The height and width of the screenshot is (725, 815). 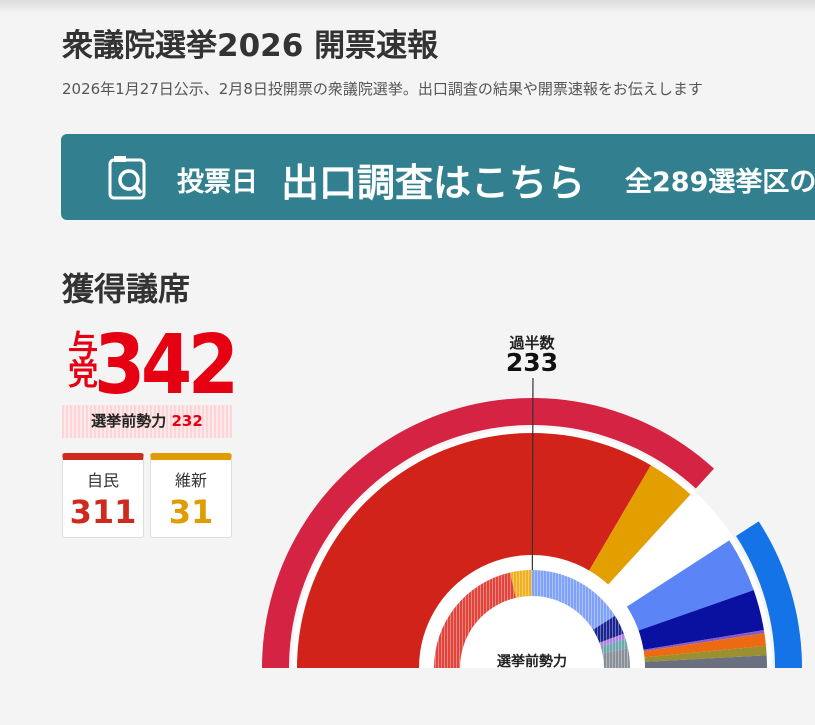 What do you see at coordinates (127, 178) in the screenshot?
I see `banner-icon` at bounding box center [127, 178].